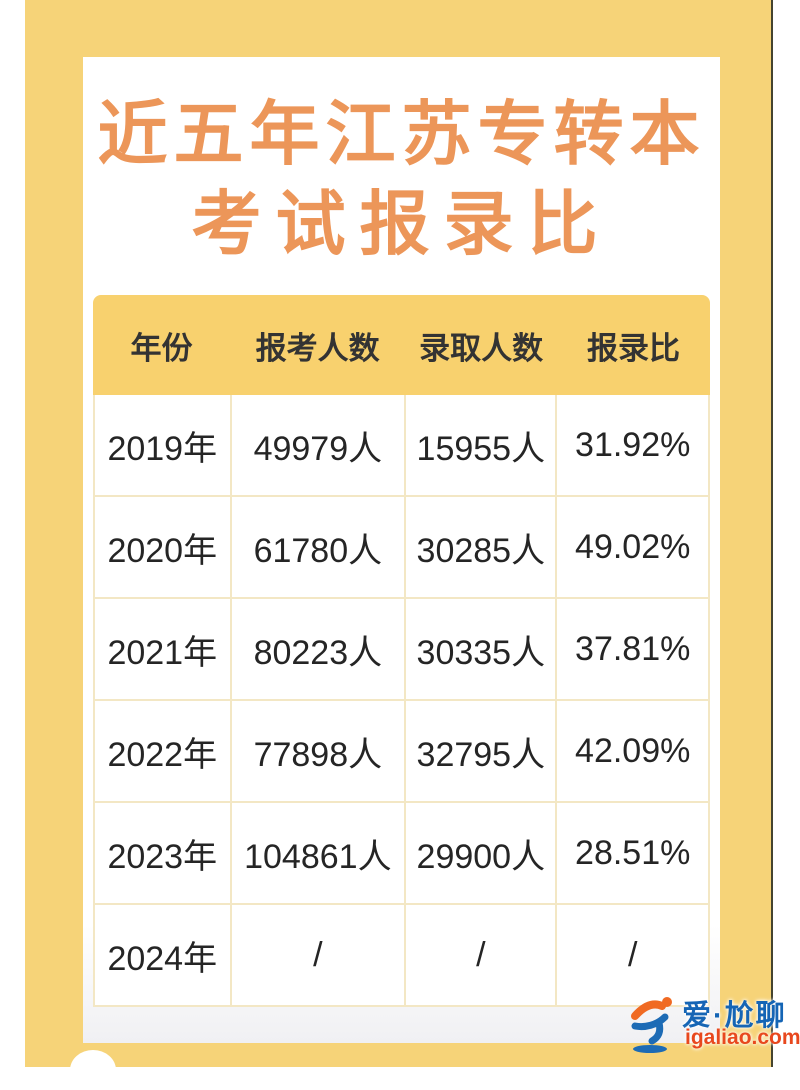 Image resolution: width=800 pixels, height=1090 pixels. What do you see at coordinates (481, 348) in the screenshot?
I see `table-header-cell: 录取人数` at bounding box center [481, 348].